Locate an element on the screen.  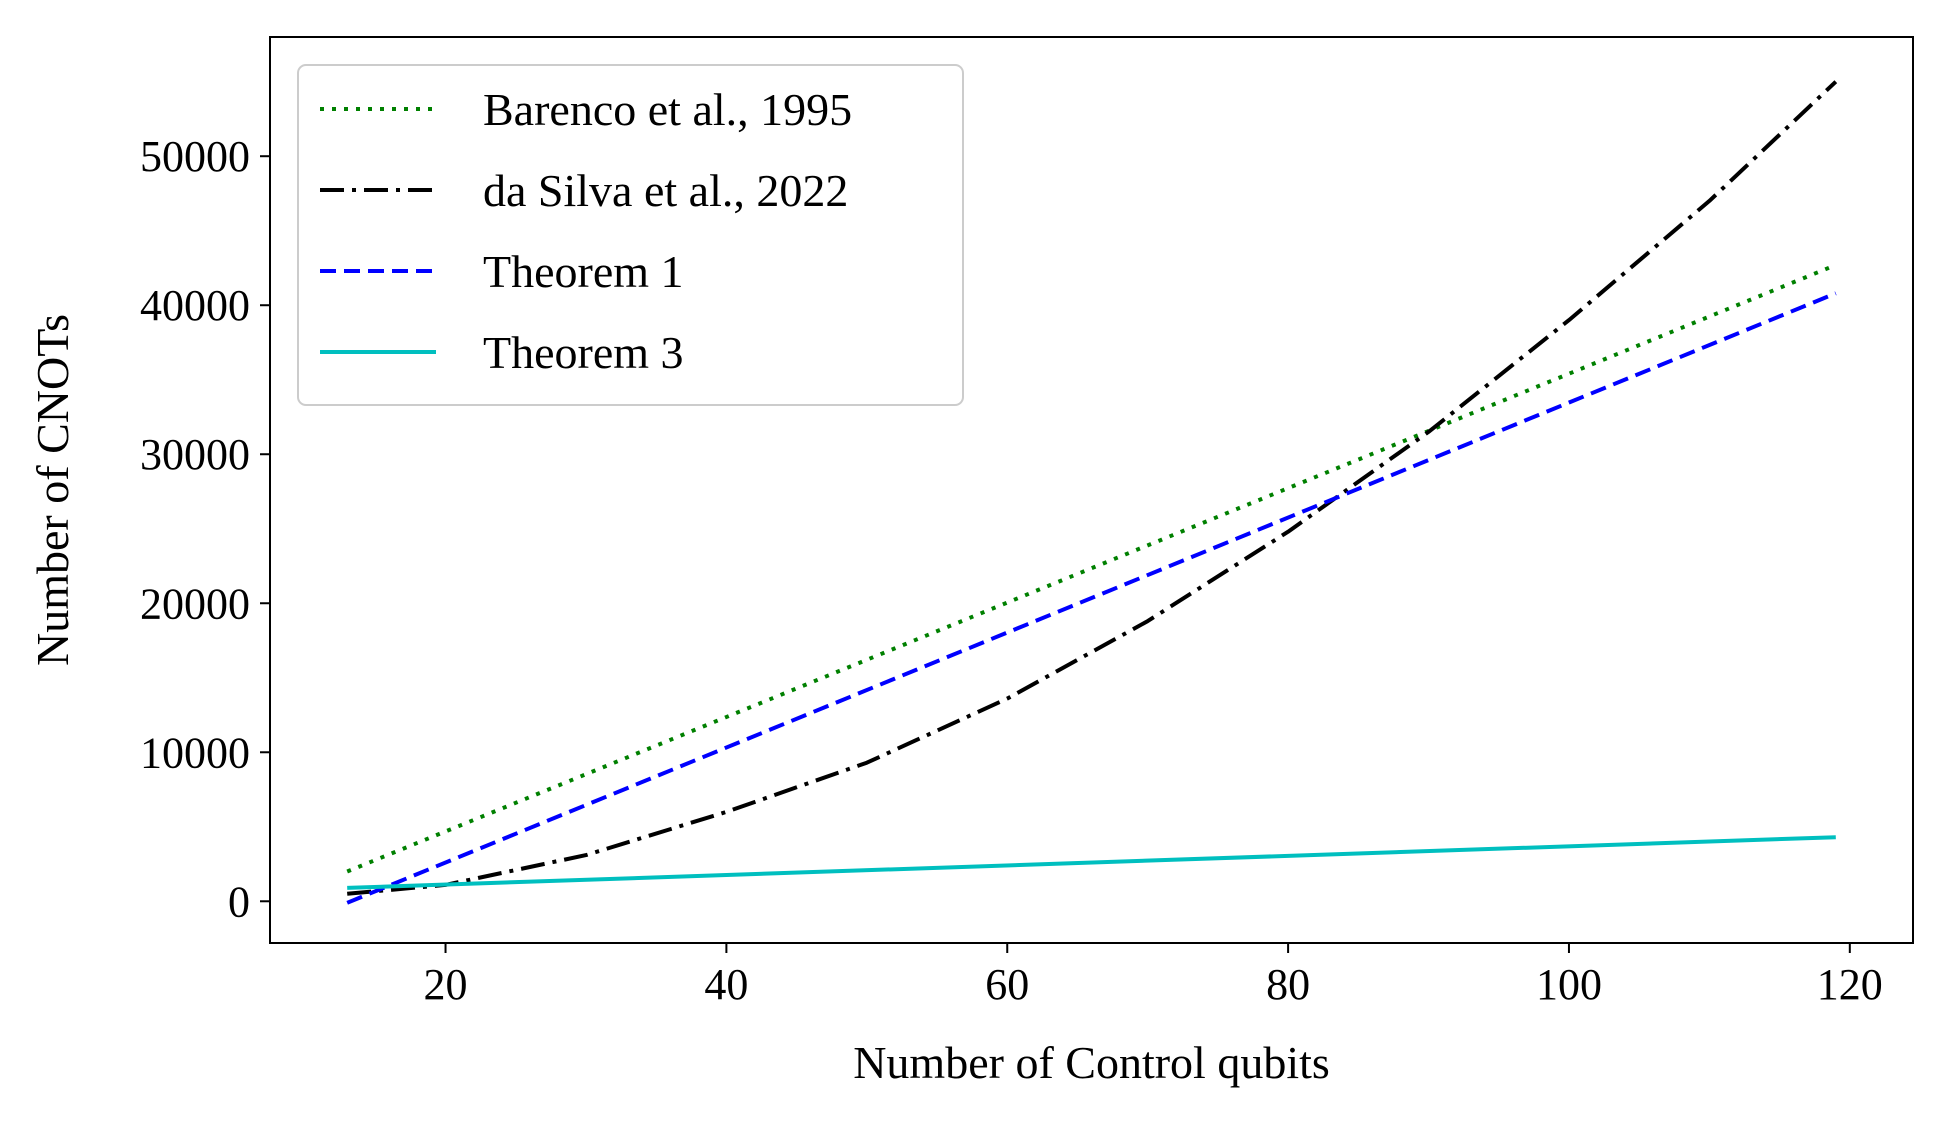
x-axis: 20 40 60 80 100 120 is located at coordinates (1153, 976).